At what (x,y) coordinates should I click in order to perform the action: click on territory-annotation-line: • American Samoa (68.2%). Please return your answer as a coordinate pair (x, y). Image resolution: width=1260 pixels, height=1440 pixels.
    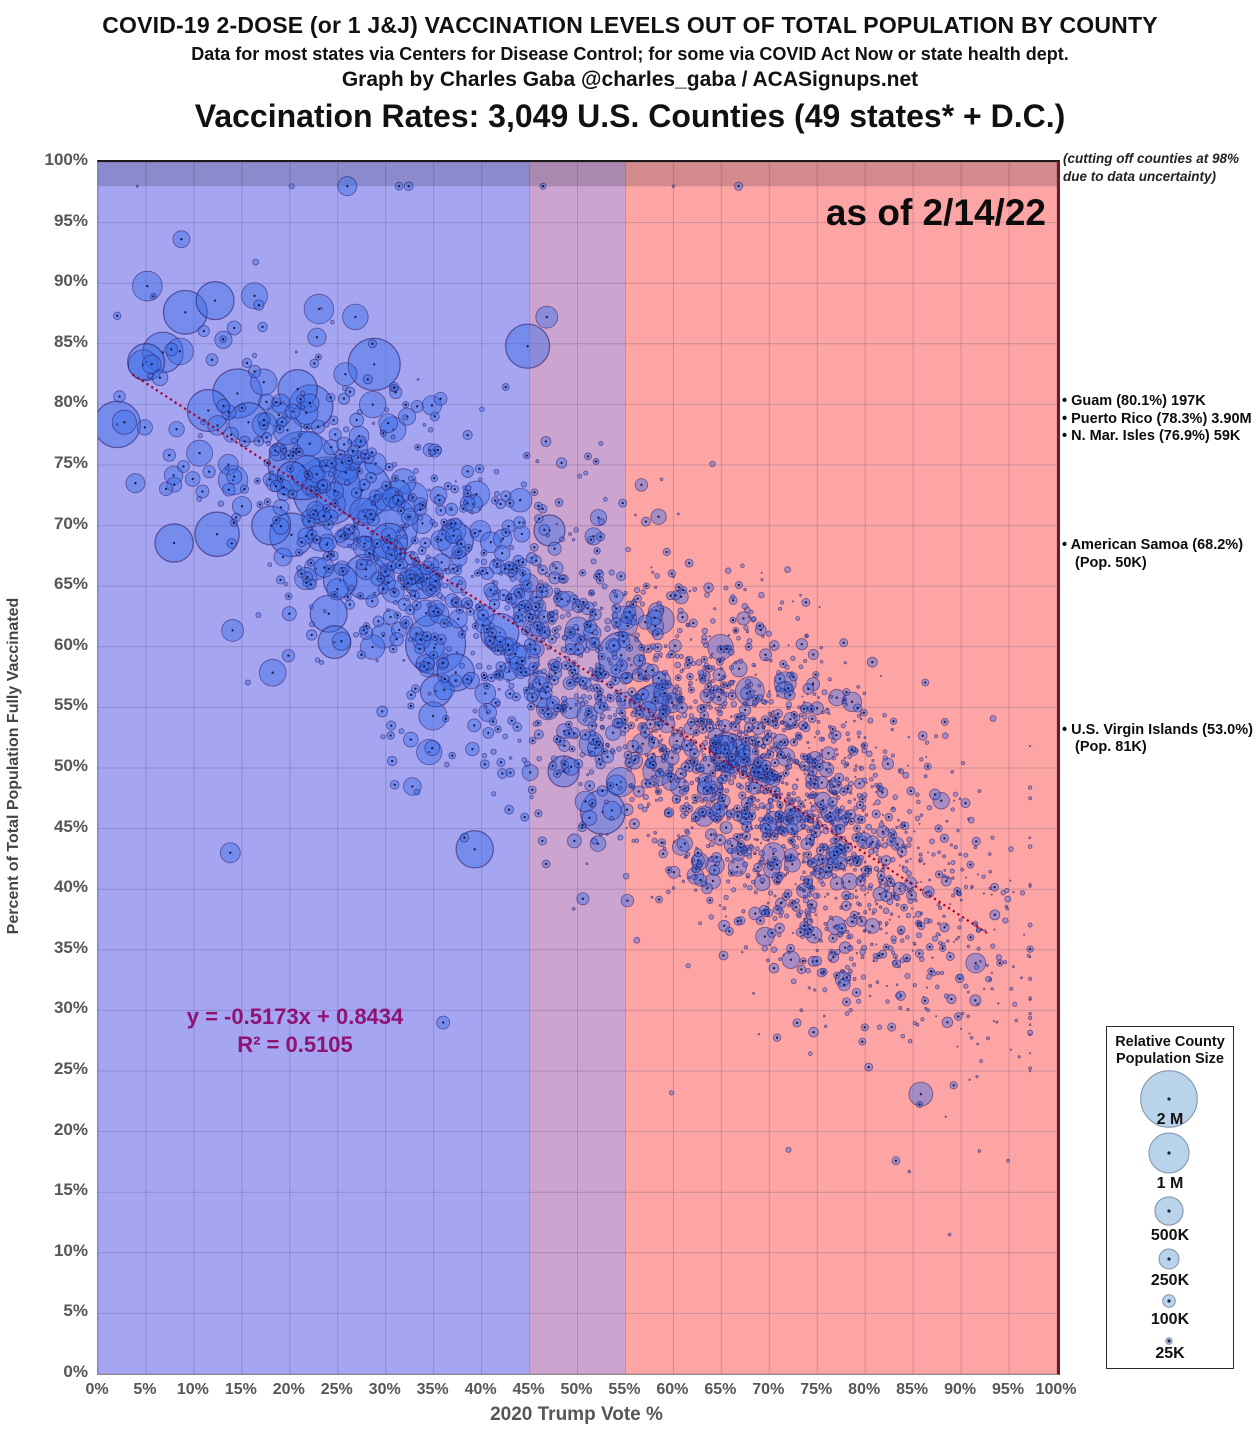
    Looking at the image, I should click on (1153, 545).